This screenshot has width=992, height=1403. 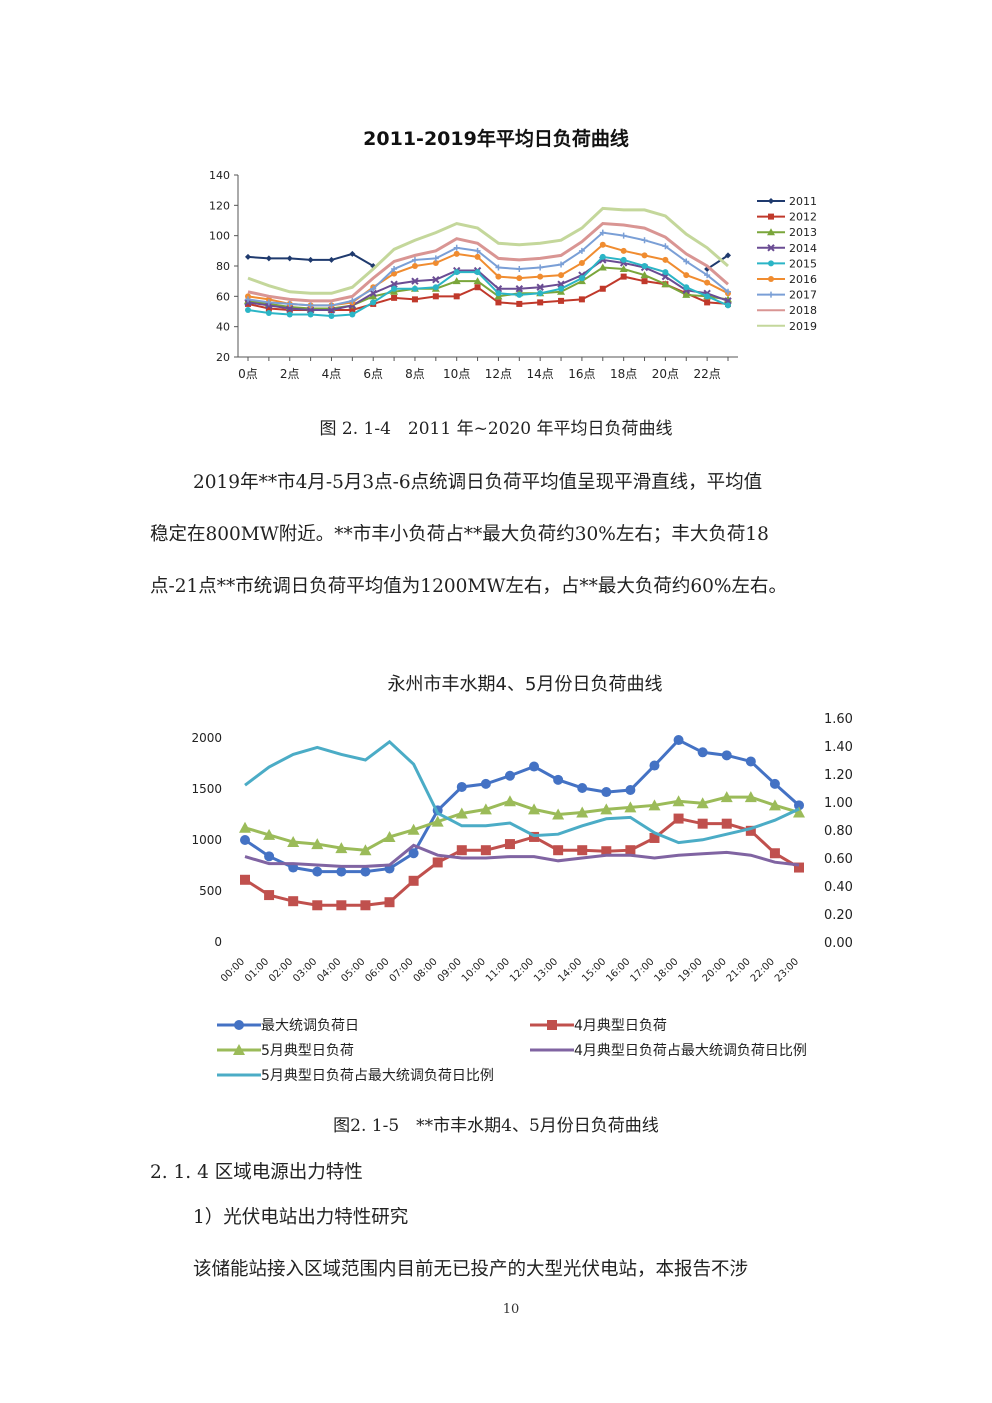 I want to click on x-tick-label: 17:00, so click(x=642, y=970).